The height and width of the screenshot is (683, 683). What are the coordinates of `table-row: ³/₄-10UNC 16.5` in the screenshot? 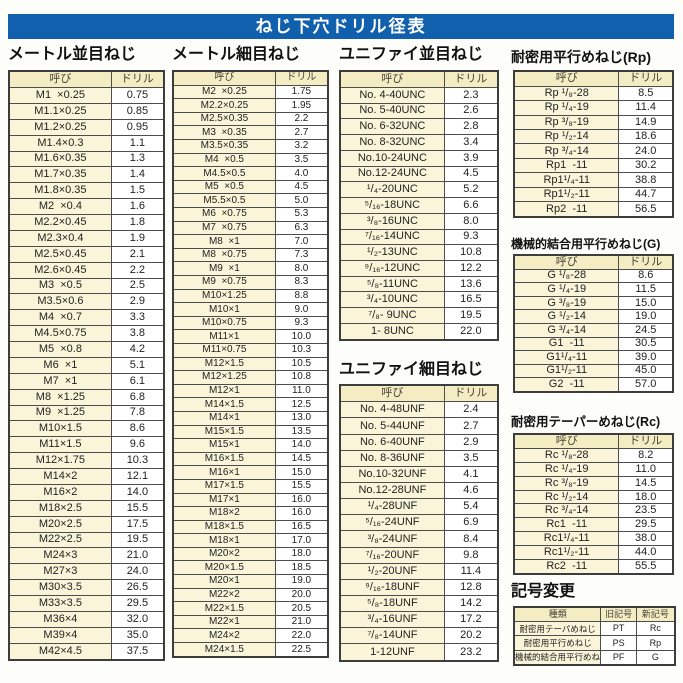 It's located at (419, 300).